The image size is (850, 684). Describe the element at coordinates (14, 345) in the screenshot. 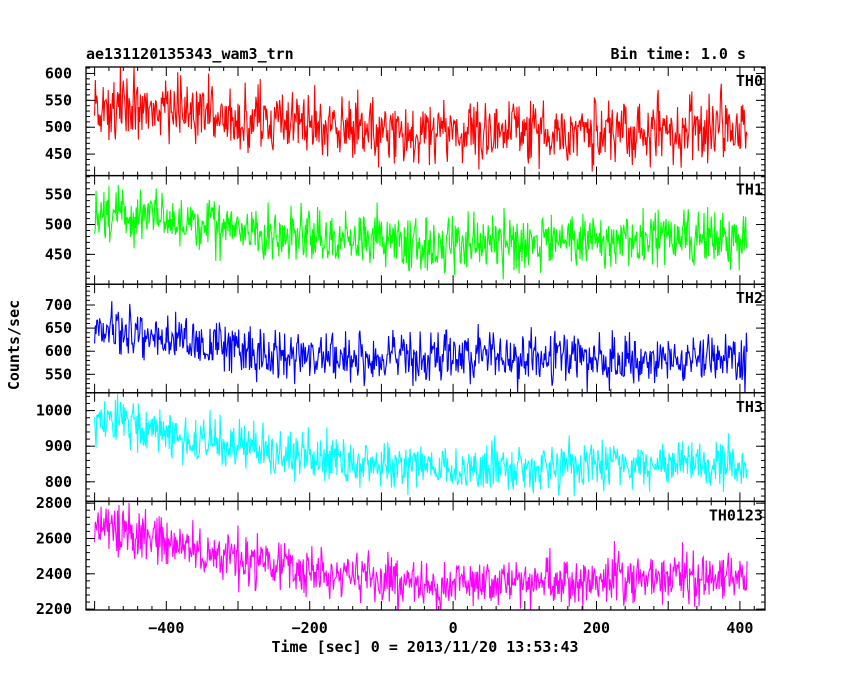

I see `y-axis-label: Counts/sec` at that location.